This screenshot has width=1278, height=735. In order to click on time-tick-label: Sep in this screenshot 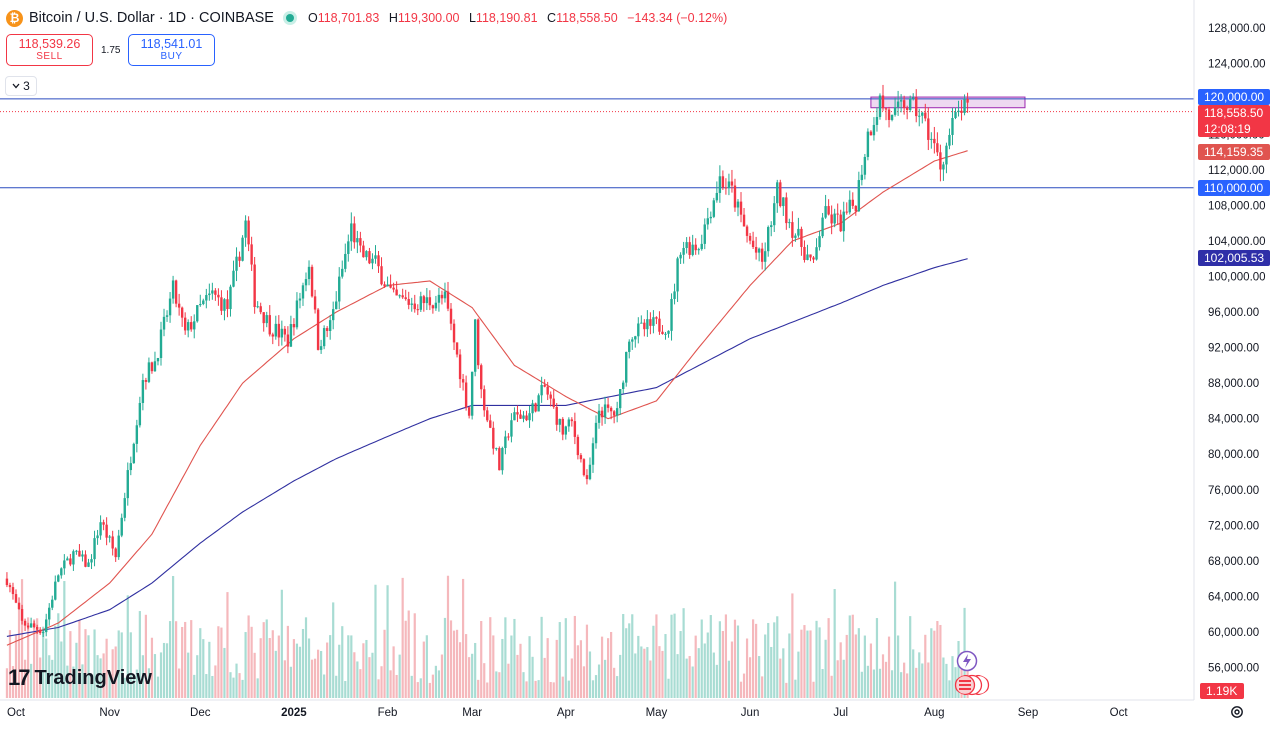, I will do `click(1028, 713)`.